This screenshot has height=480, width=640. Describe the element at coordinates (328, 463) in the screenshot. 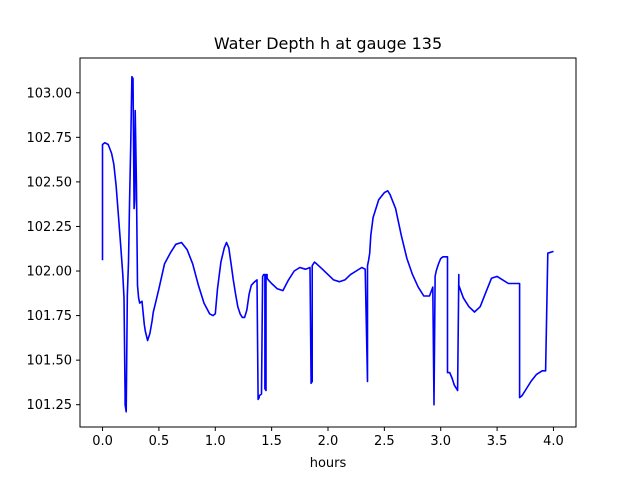

I see `x-axis-label: hours` at that location.